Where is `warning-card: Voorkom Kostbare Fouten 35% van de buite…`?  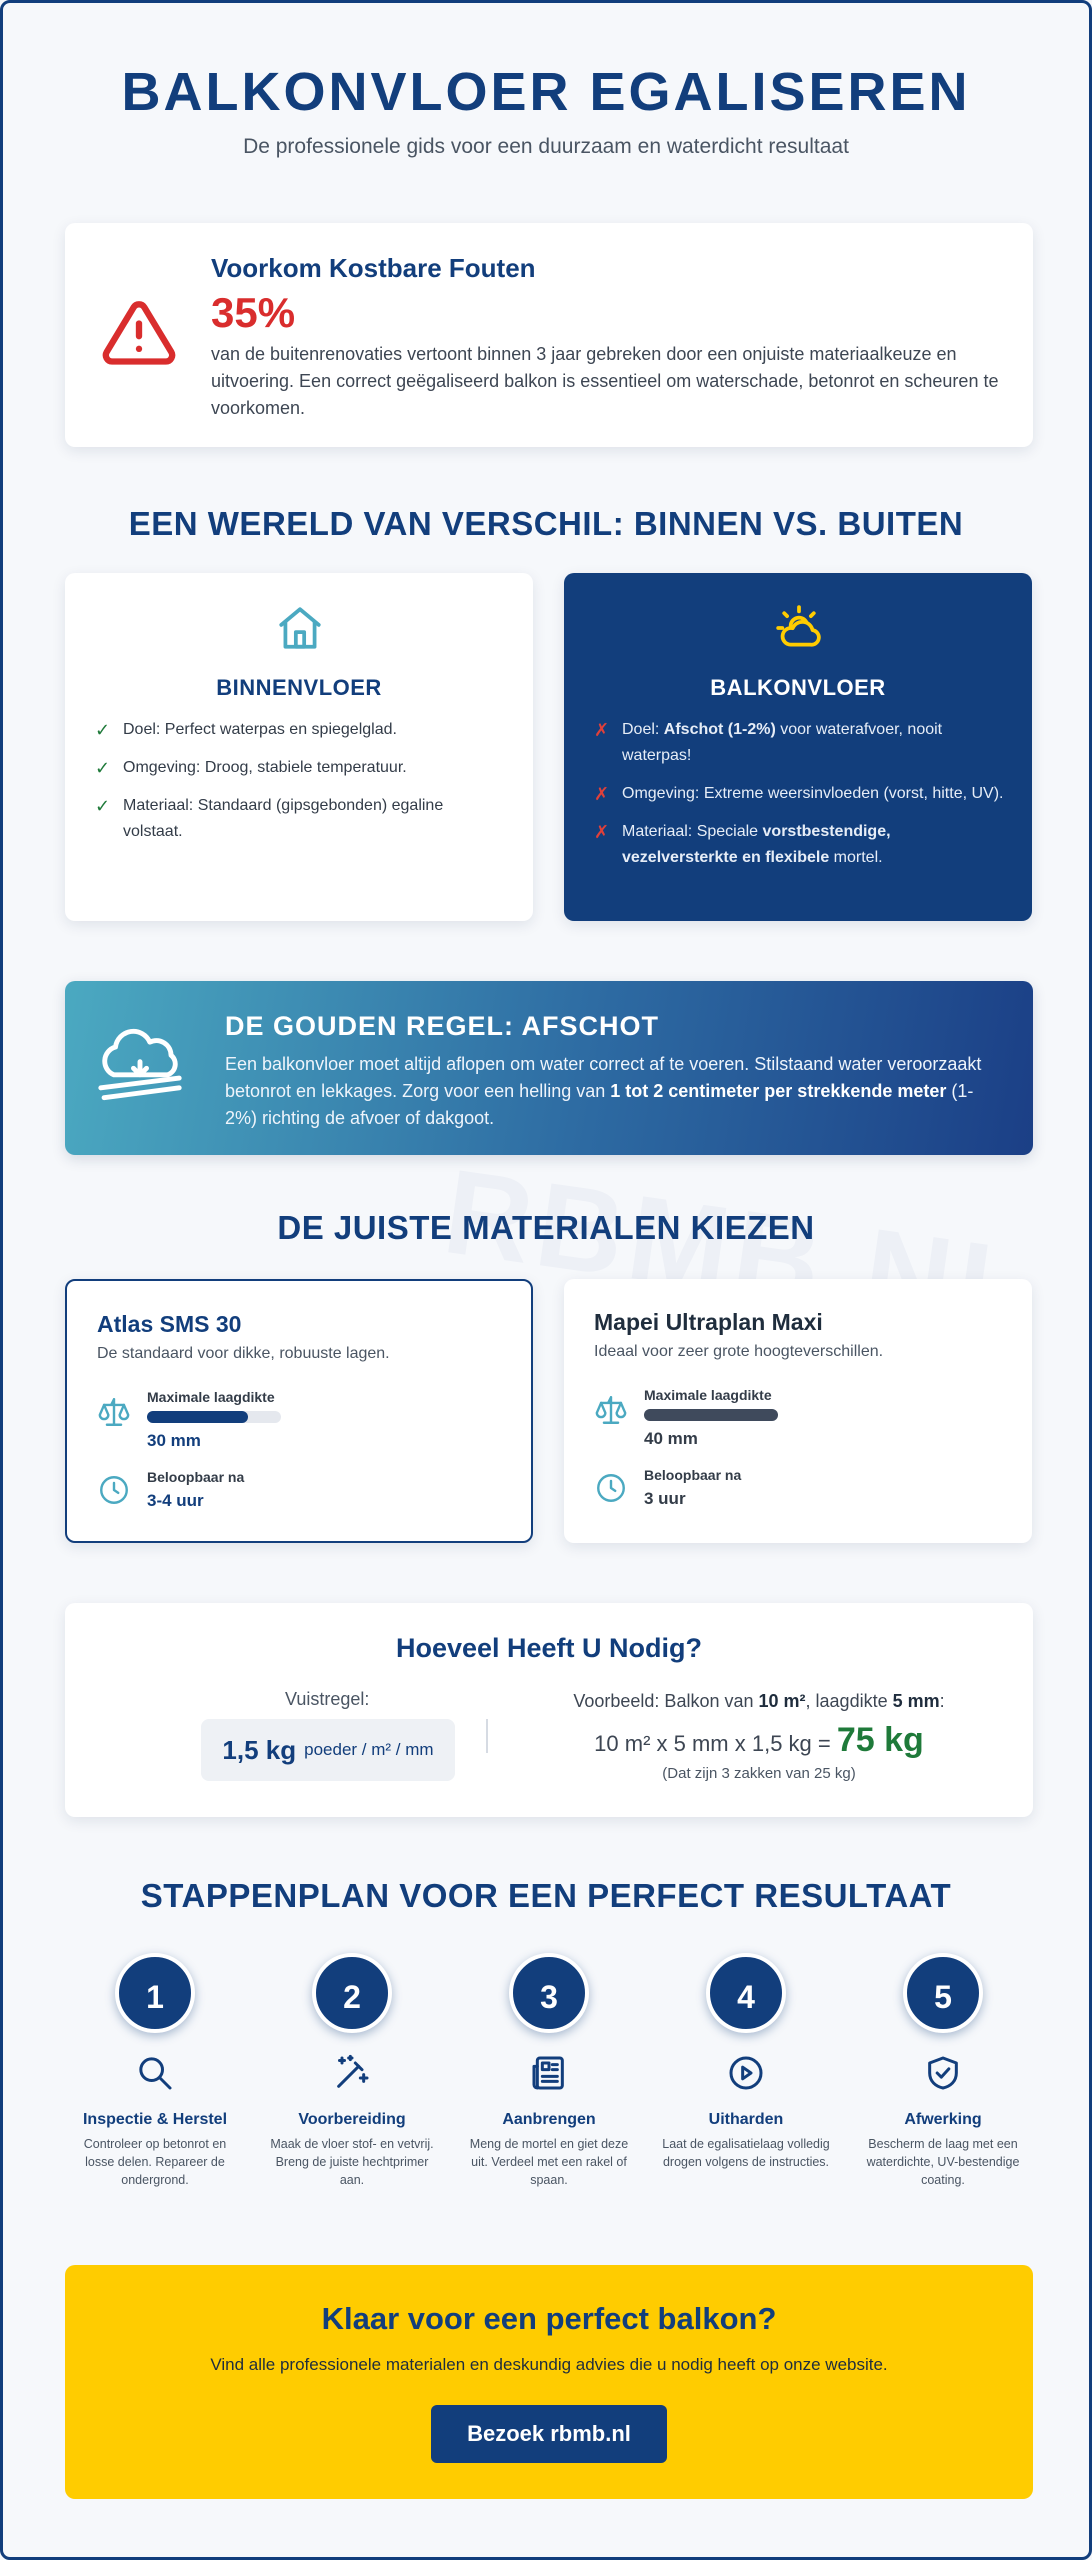
warning-card: Voorkom Kostbare Fouten 35% van de buite… is located at coordinates (549, 335).